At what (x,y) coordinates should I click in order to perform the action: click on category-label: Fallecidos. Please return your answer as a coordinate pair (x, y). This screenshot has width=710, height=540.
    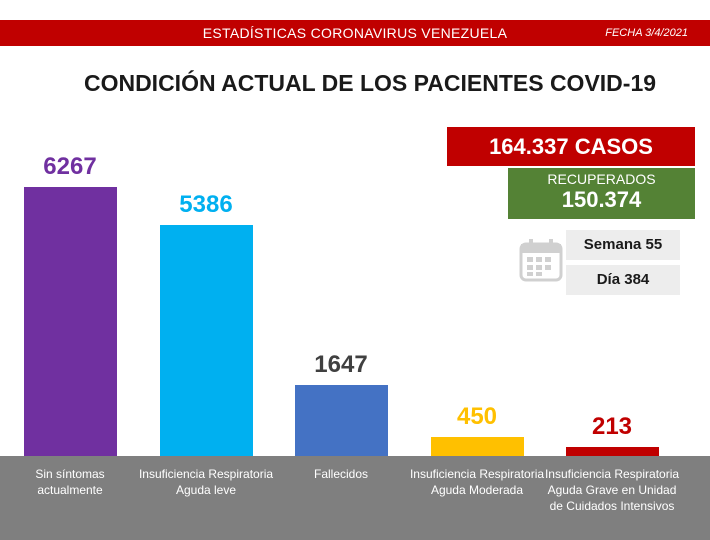
    Looking at the image, I should click on (341, 474).